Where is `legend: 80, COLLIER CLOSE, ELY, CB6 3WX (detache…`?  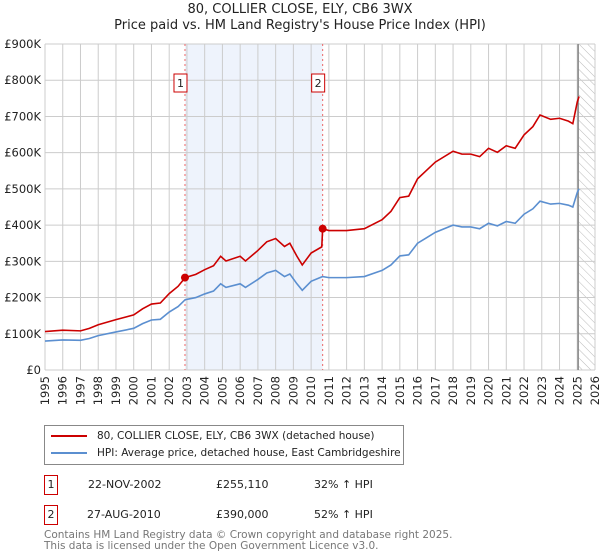
legend: 80, COLLIER CLOSE, ELY, CB6 3WX (detache… is located at coordinates (224, 445).